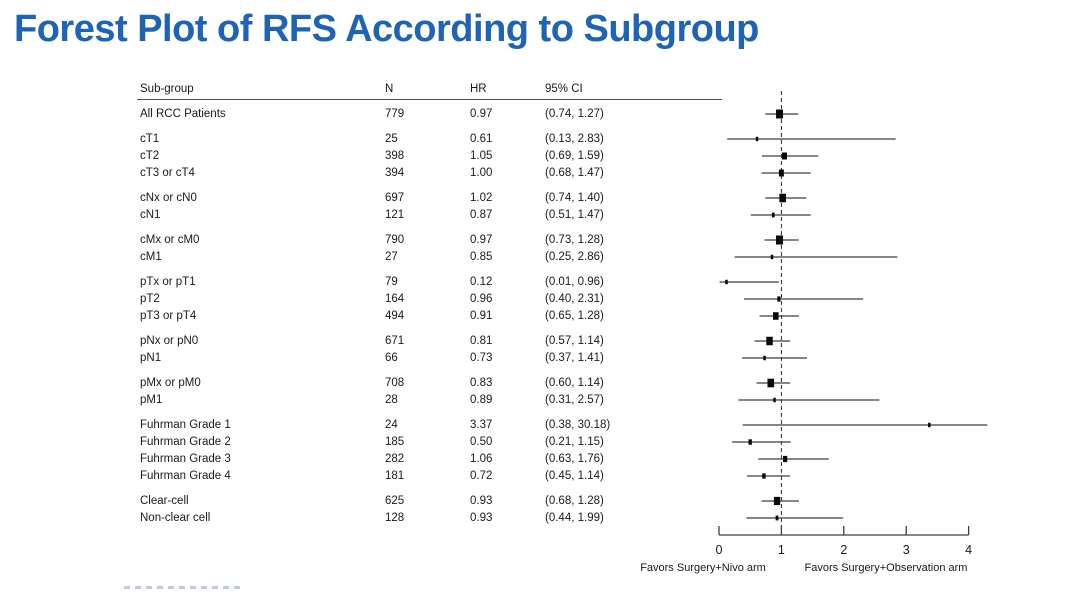 This screenshot has height=592, width=1080. What do you see at coordinates (395, 114) in the screenshot?
I see `cell-n: 779` at bounding box center [395, 114].